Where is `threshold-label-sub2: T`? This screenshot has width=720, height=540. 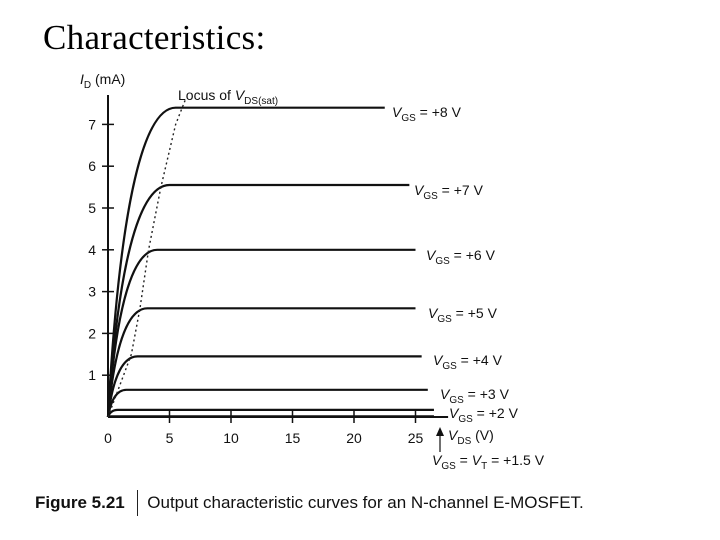 threshold-label-sub2: T is located at coordinates (484, 466).